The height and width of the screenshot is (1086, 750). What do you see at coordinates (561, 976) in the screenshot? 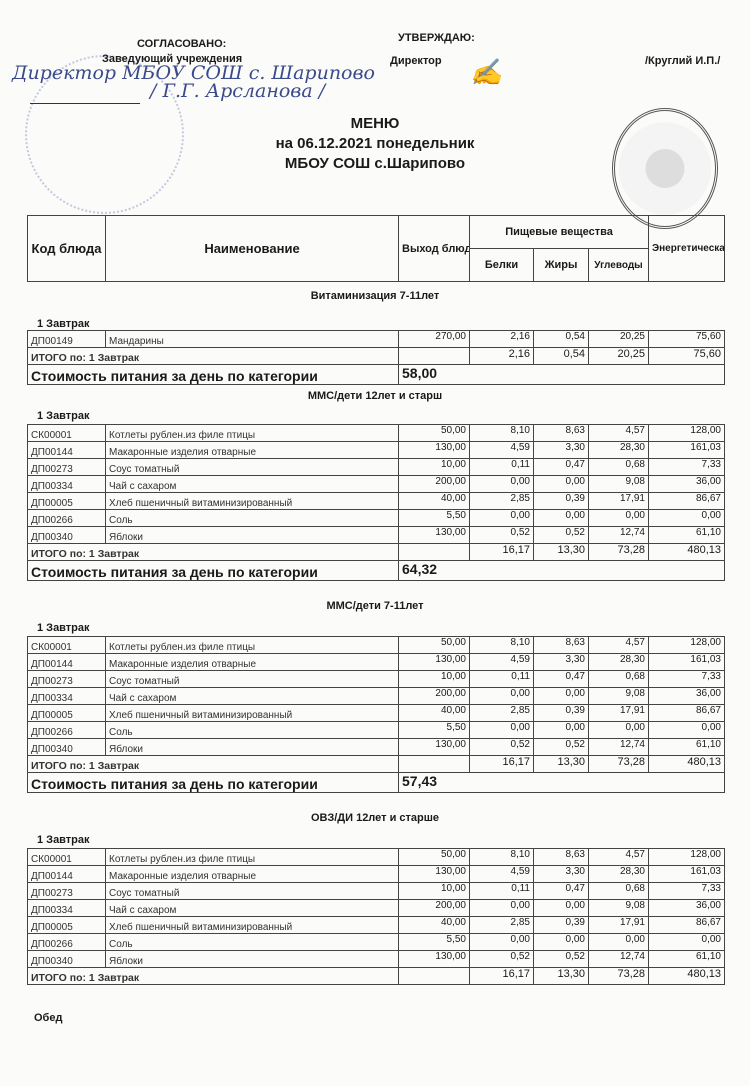
I see `total-value: 13,30` at bounding box center [561, 976].